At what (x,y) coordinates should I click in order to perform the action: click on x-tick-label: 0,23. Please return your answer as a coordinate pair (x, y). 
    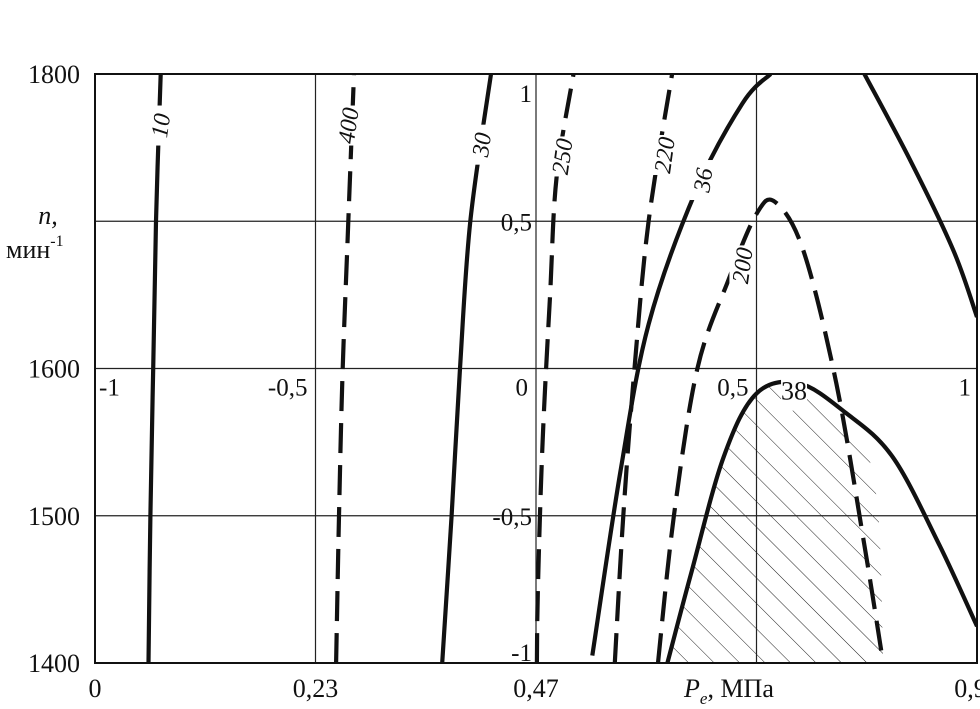
    Looking at the image, I should click on (316, 688).